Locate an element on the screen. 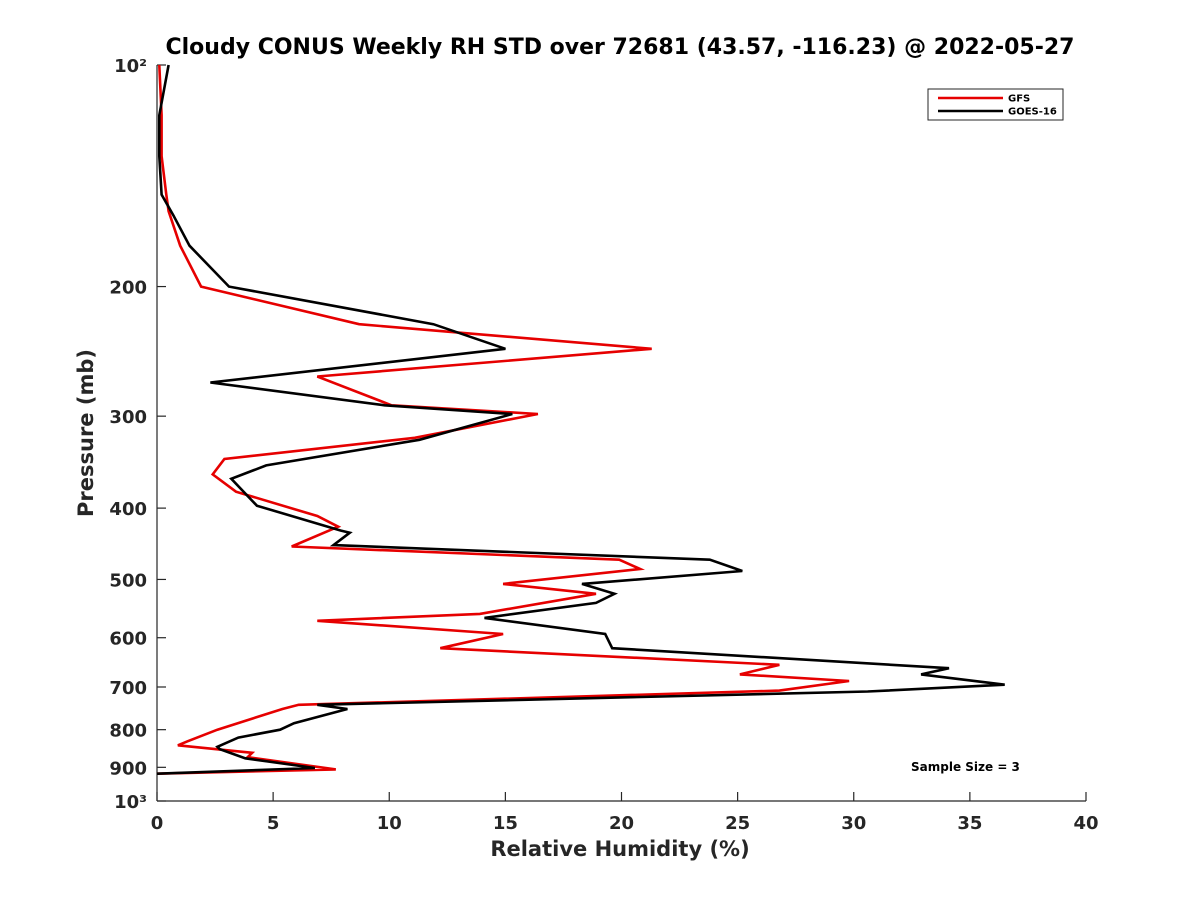 Image resolution: width=1200 pixels, height=900 pixels. y-tick-label: 900 is located at coordinates (128, 768).